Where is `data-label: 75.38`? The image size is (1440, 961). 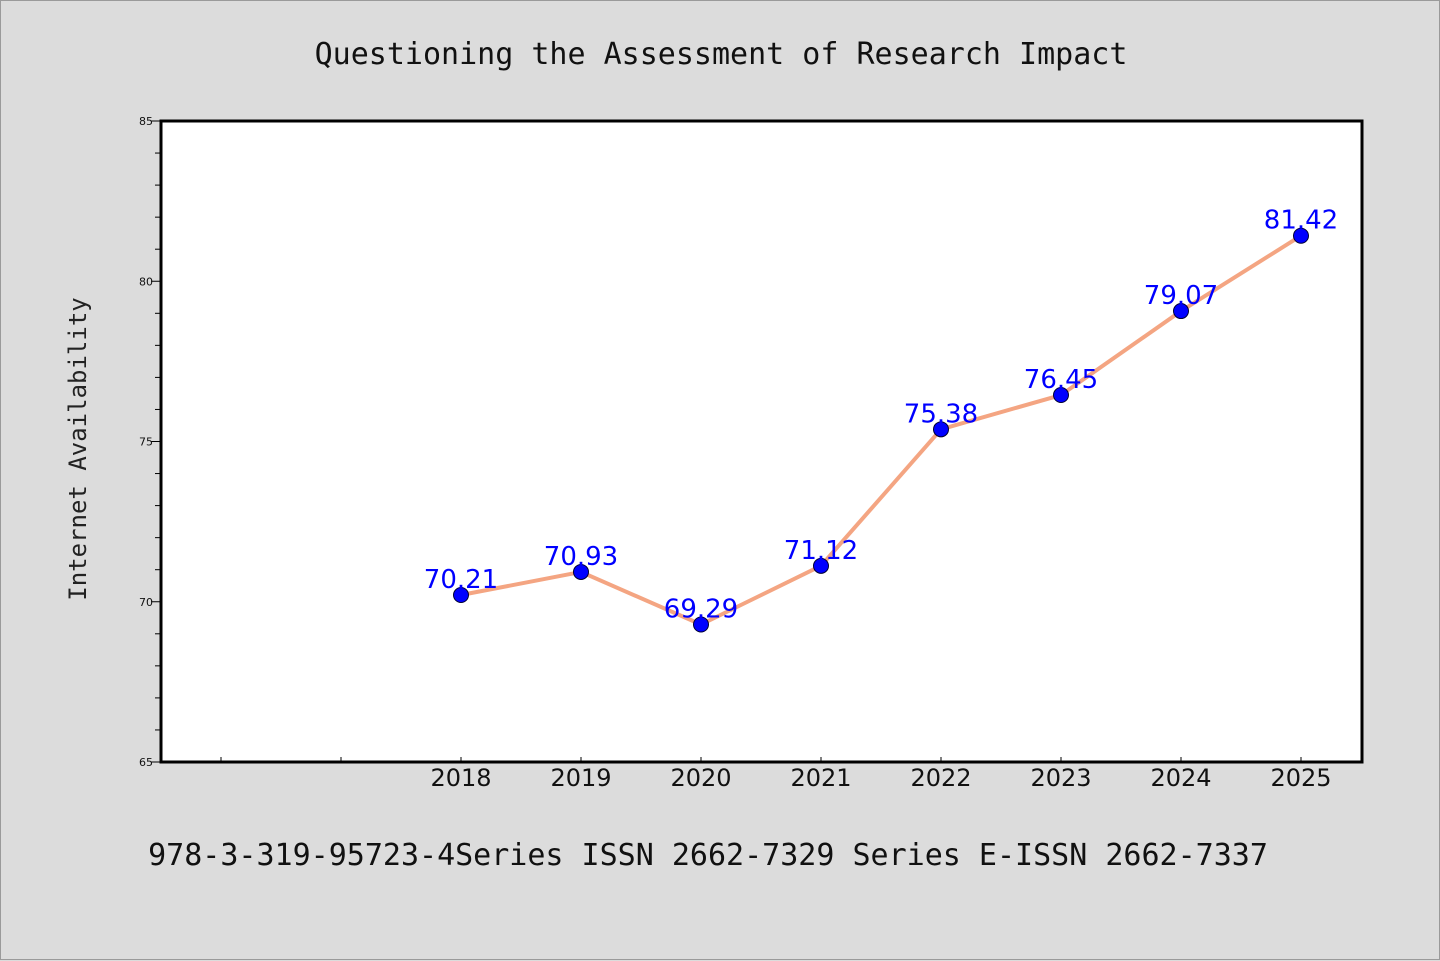 data-label: 75.38 is located at coordinates (941, 414).